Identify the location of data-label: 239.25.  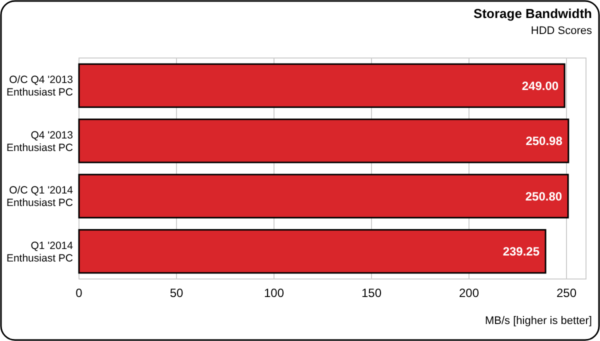
(521, 251).